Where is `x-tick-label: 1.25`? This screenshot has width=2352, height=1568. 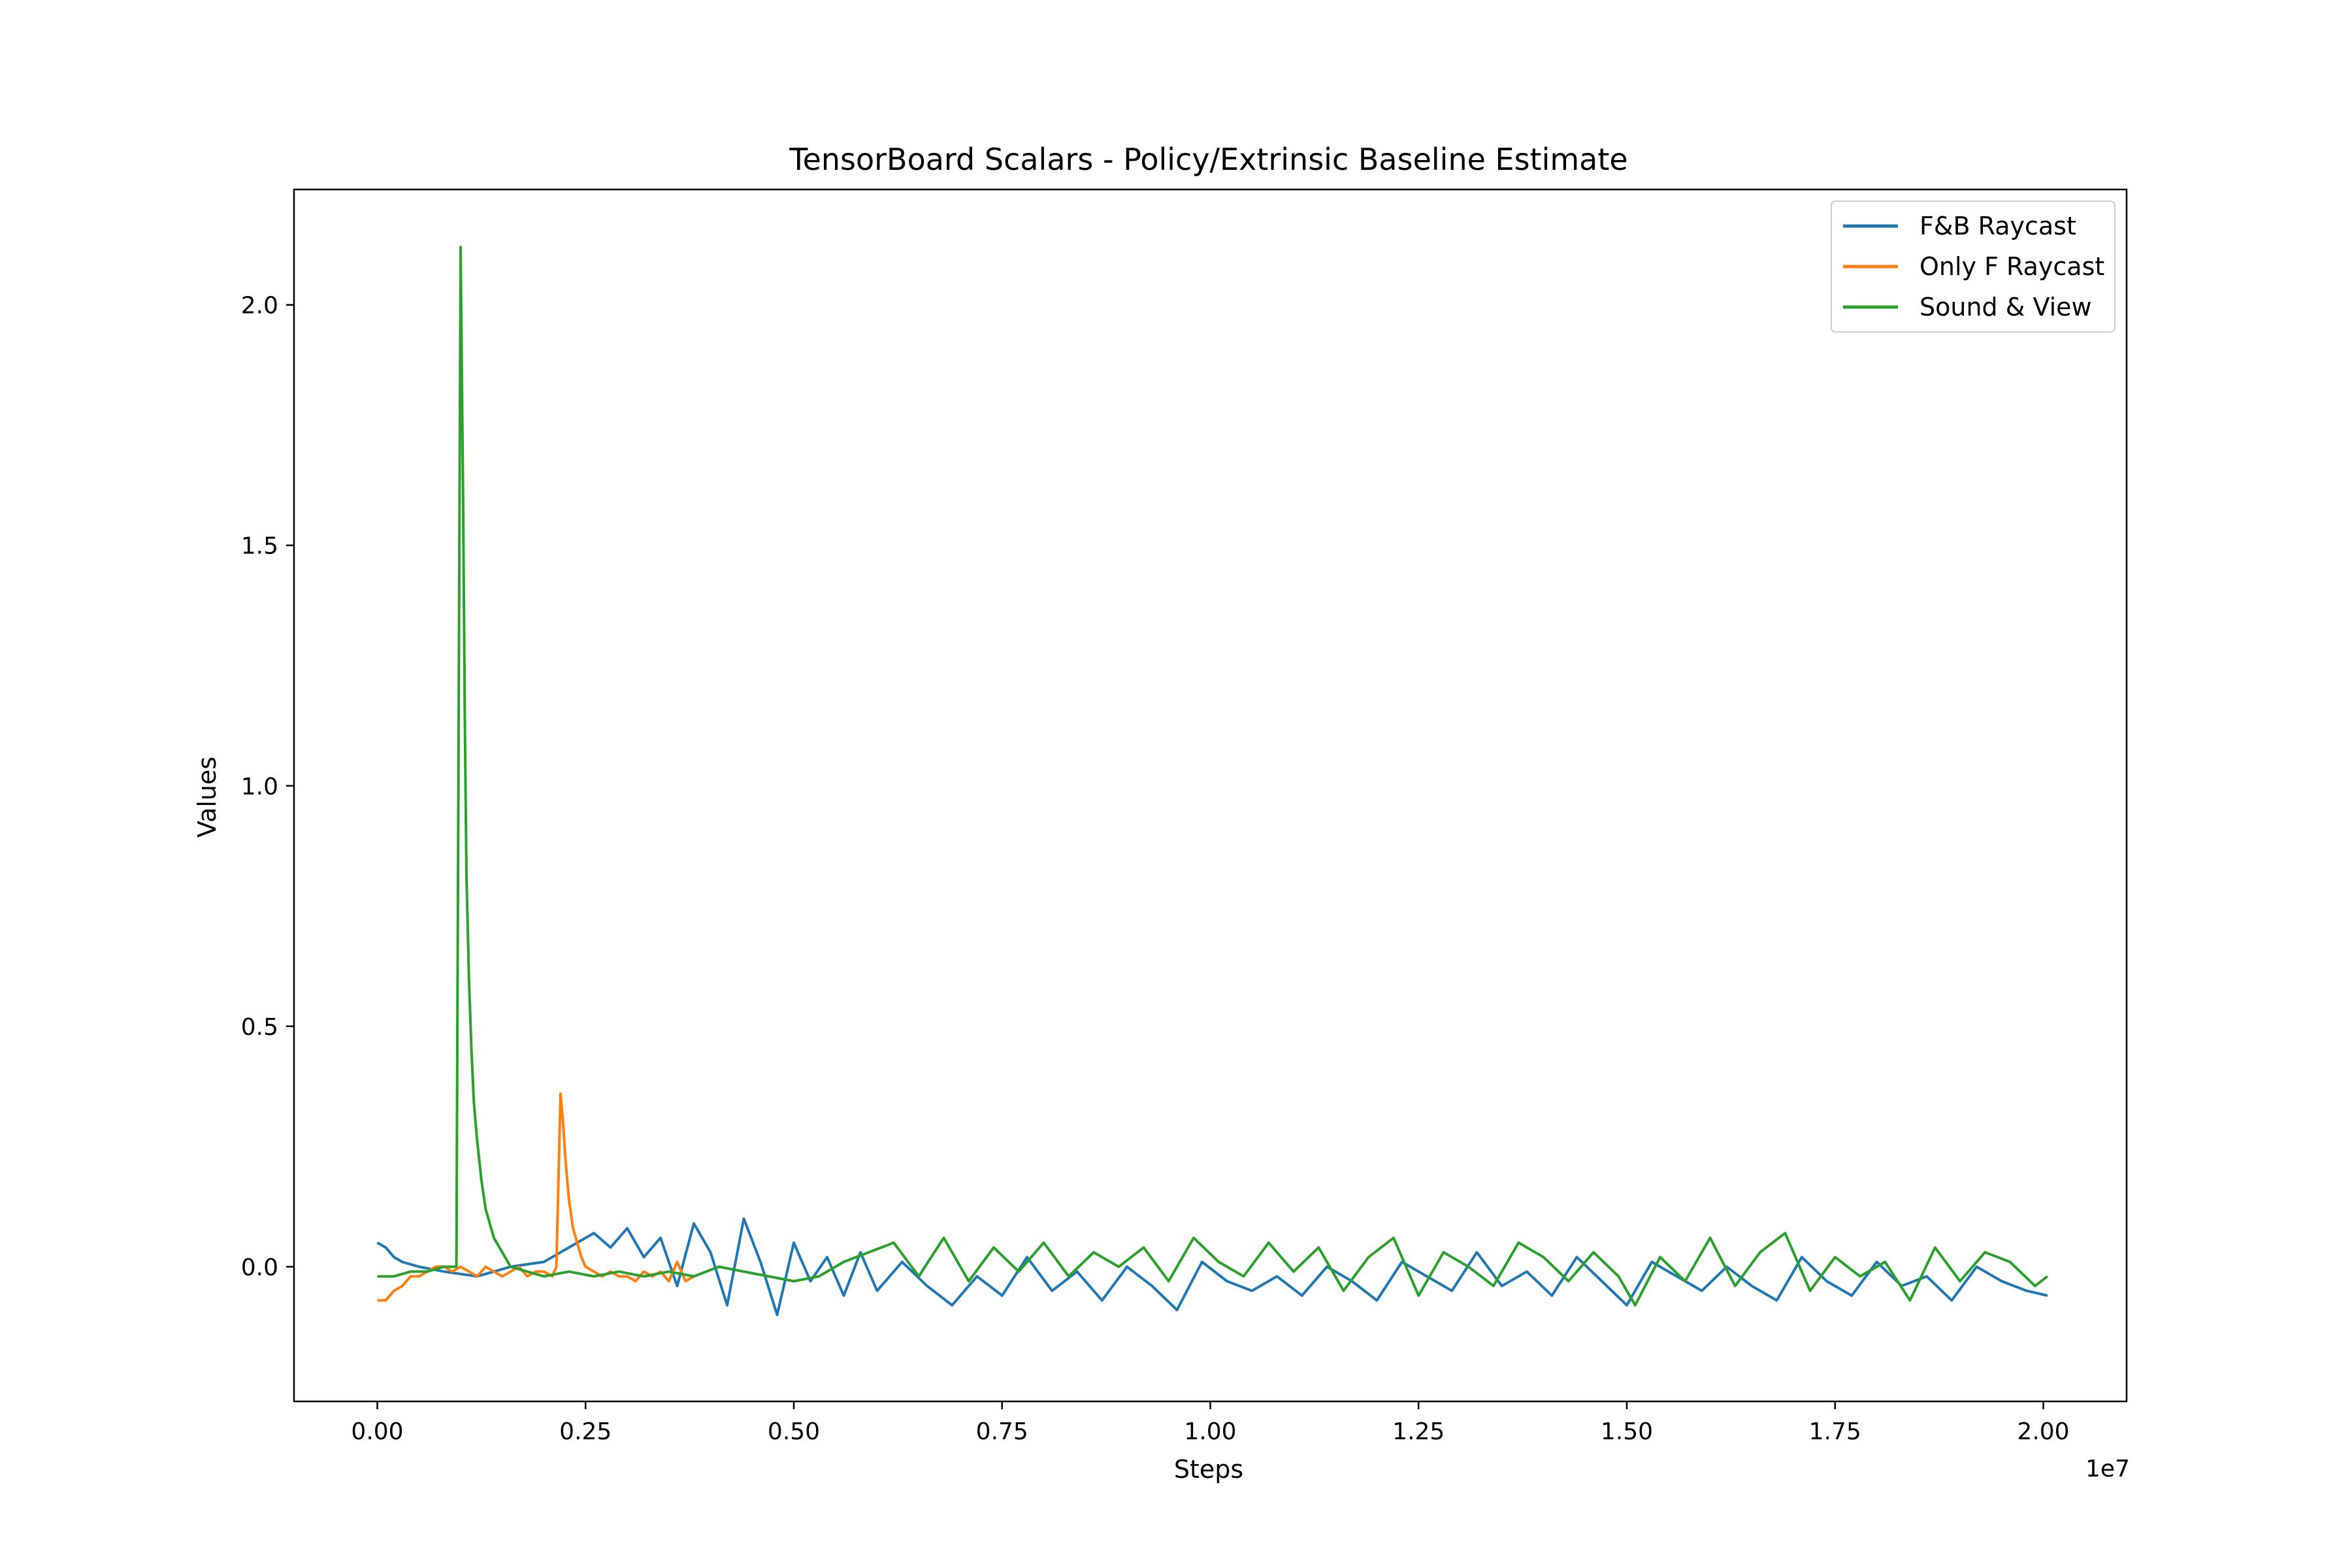 x-tick-label: 1.25 is located at coordinates (1418, 1431).